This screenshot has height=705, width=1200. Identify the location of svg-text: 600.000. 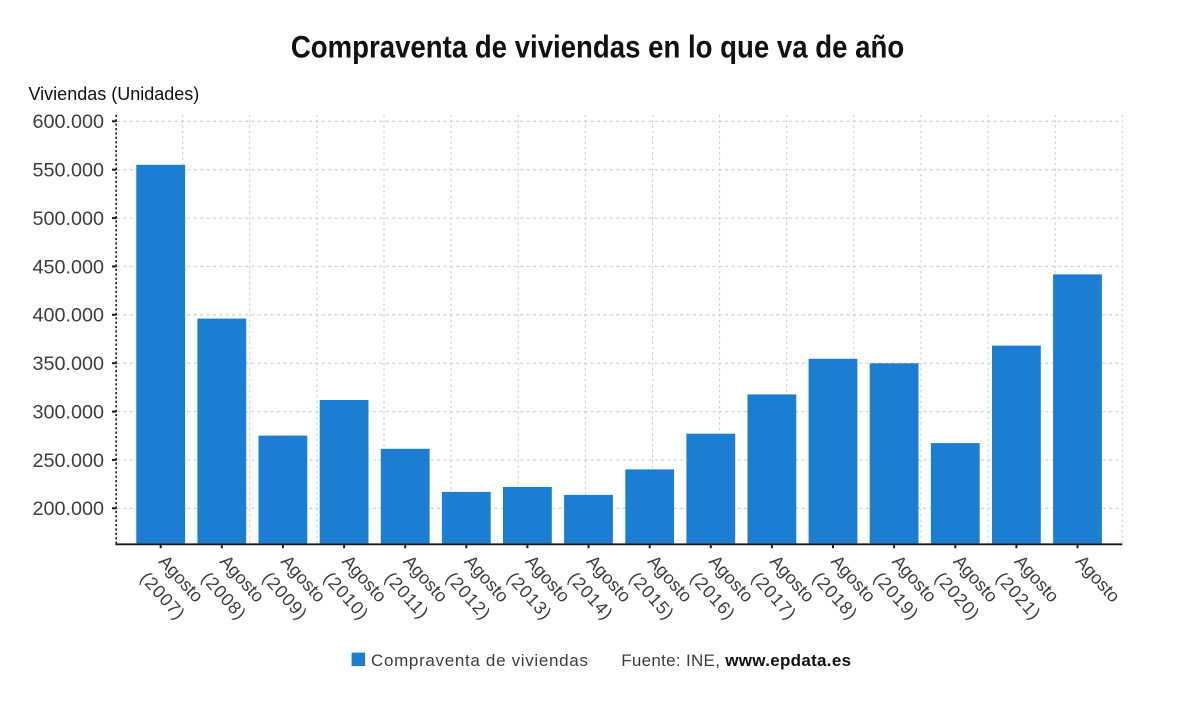
(68, 122).